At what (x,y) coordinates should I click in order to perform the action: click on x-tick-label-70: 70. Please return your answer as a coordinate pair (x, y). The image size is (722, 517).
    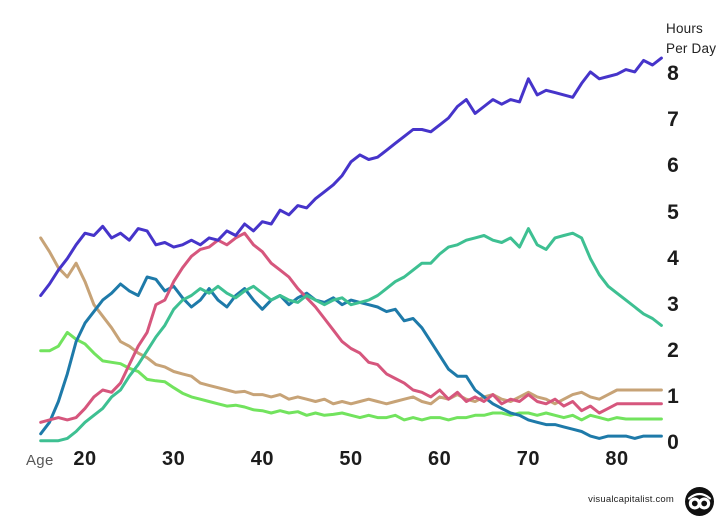
    Looking at the image, I should click on (528, 459).